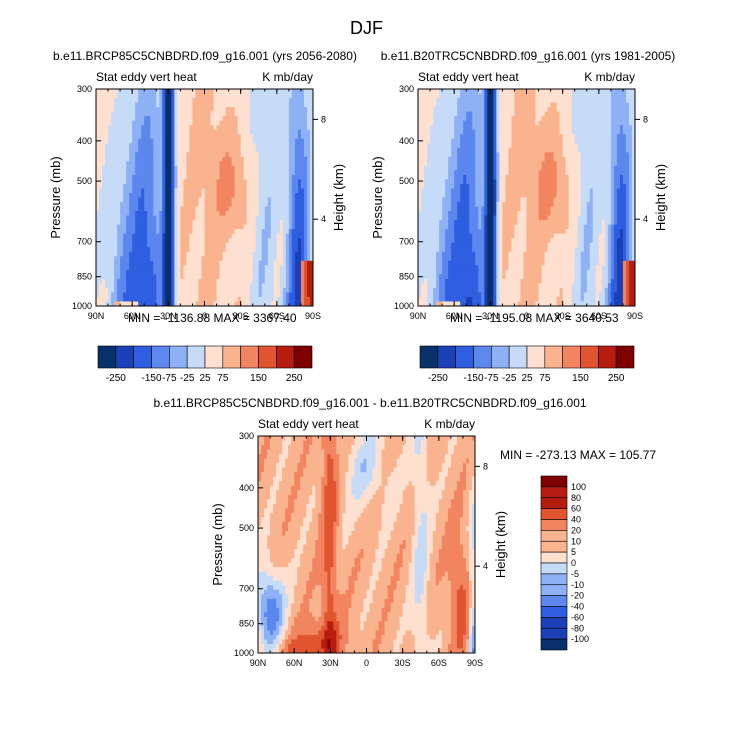  I want to click on panel-2-min-max: MIN = -1195.08 MAX = 3640.53, so click(534, 318).